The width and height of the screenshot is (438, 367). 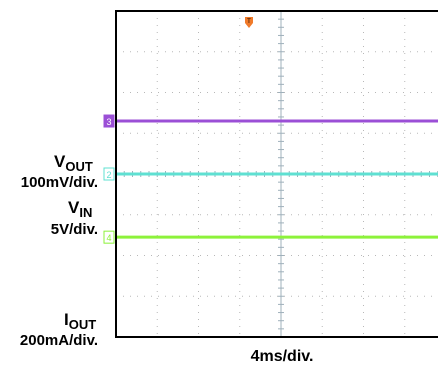 I want to click on channel-marker-2: 2, so click(x=109, y=174).